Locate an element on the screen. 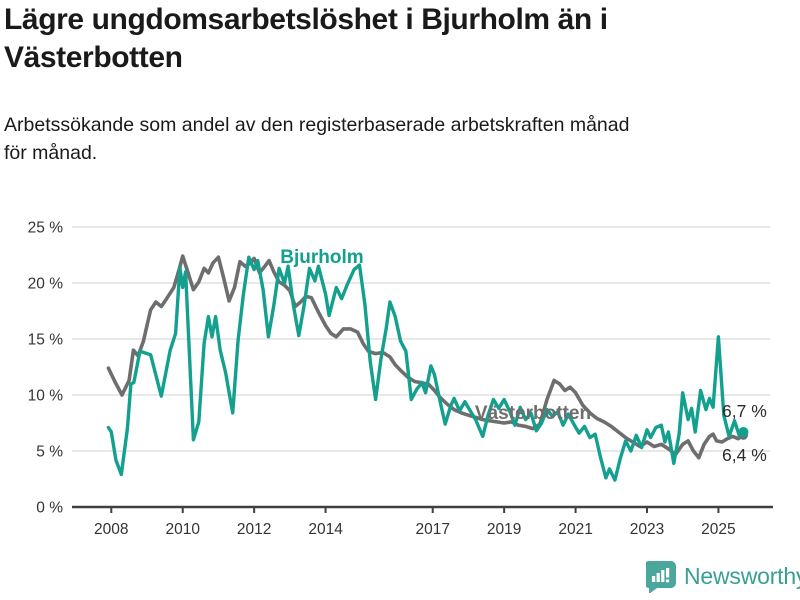 Image resolution: width=800 pixels, height=600 pixels. y-axis-tick-label: 5 % is located at coordinates (49, 452).